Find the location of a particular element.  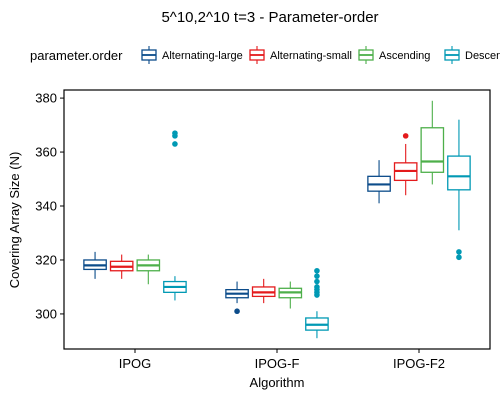

chart-title: 5^10,2^10 t=3 - Parameter-order is located at coordinates (269, 17).